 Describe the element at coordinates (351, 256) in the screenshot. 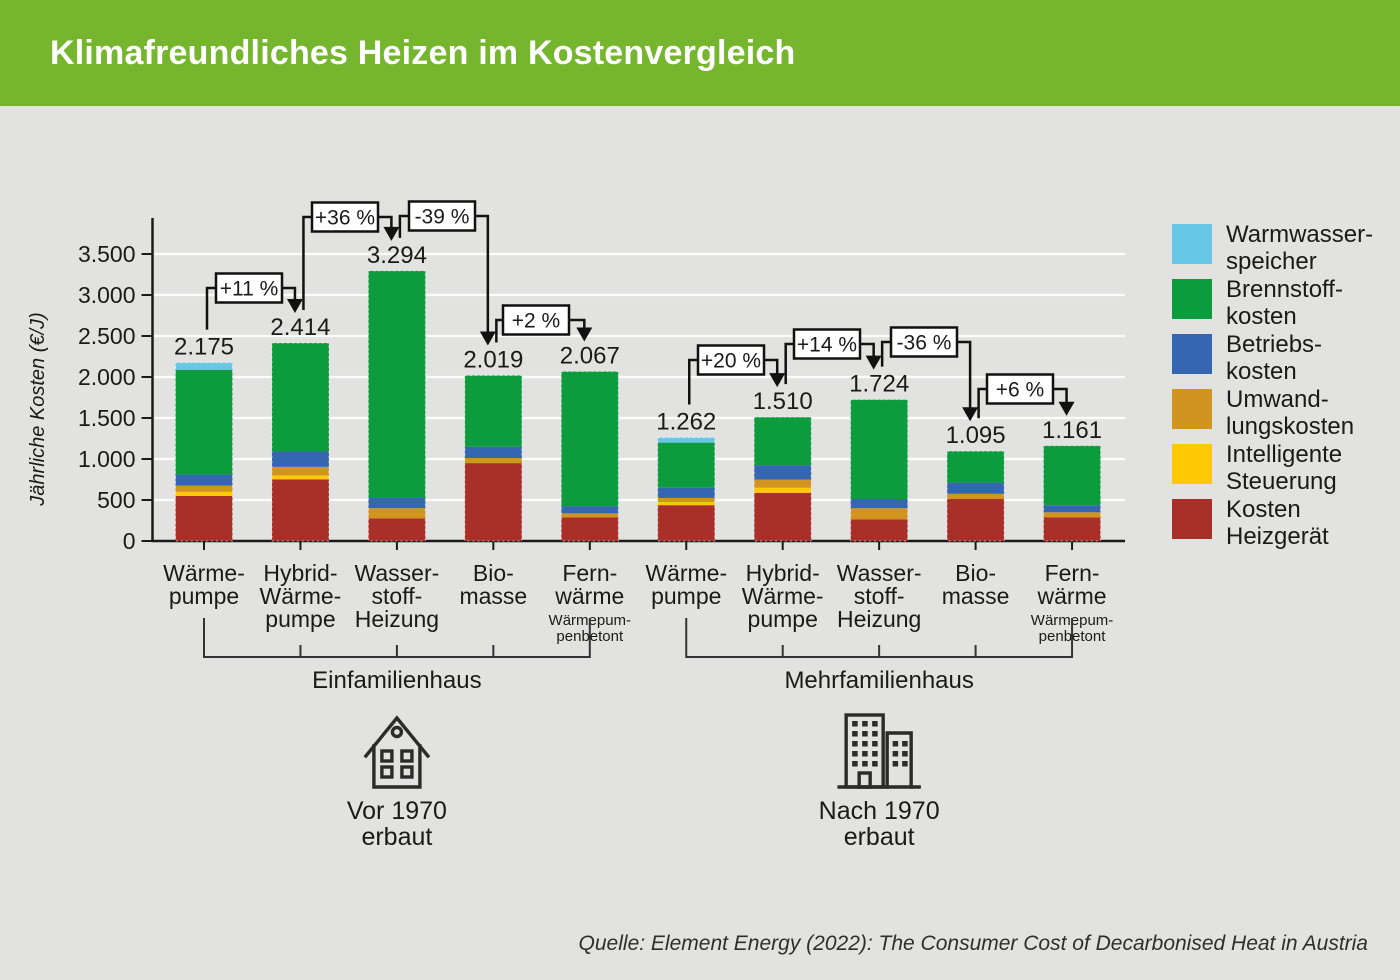

I see `callout-+36%: +36 %` at that location.